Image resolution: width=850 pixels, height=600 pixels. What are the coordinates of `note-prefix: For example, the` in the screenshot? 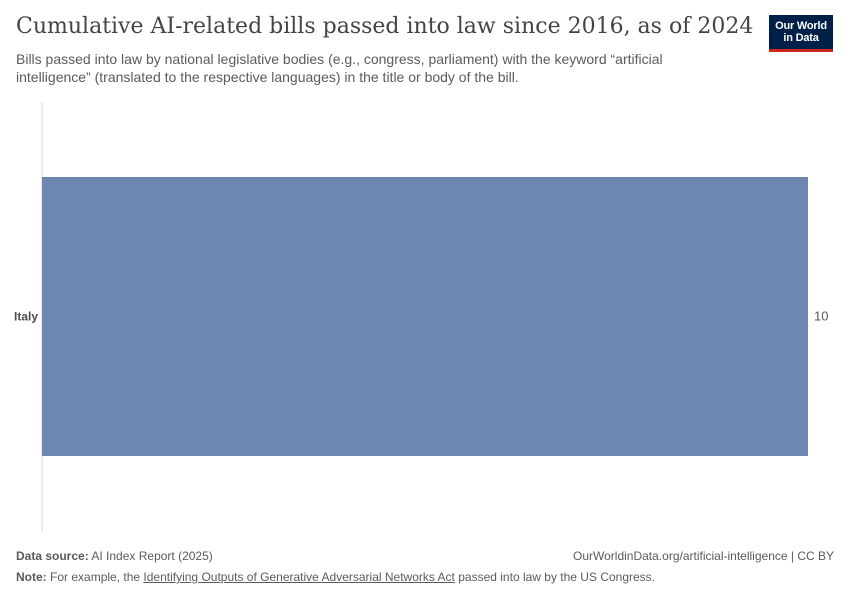 It's located at (95, 577).